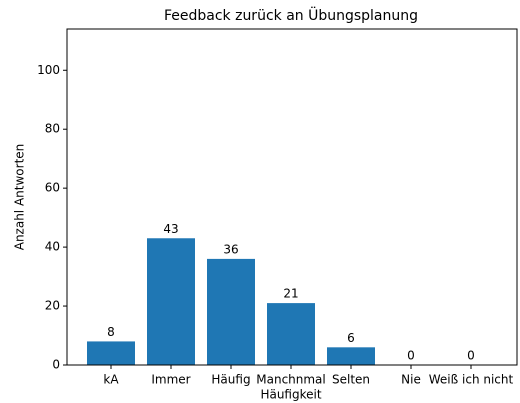 This screenshot has height=403, width=520. Describe the element at coordinates (411, 380) in the screenshot. I see `x-tick-label: Nie` at that location.